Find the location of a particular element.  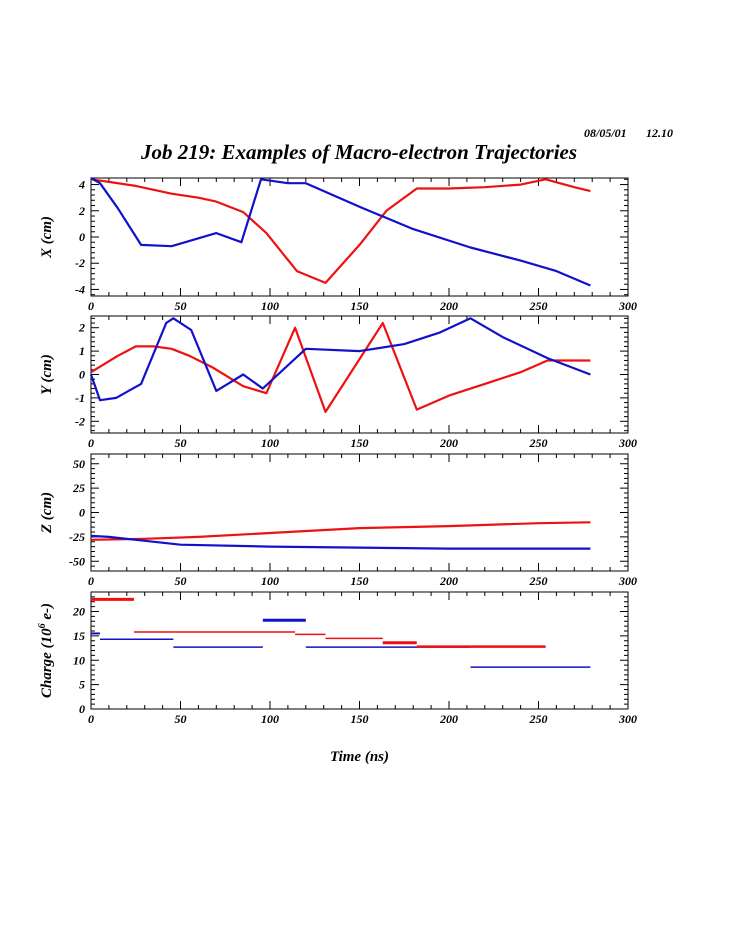

y-tick-label: 15 is located at coordinates (79, 636).